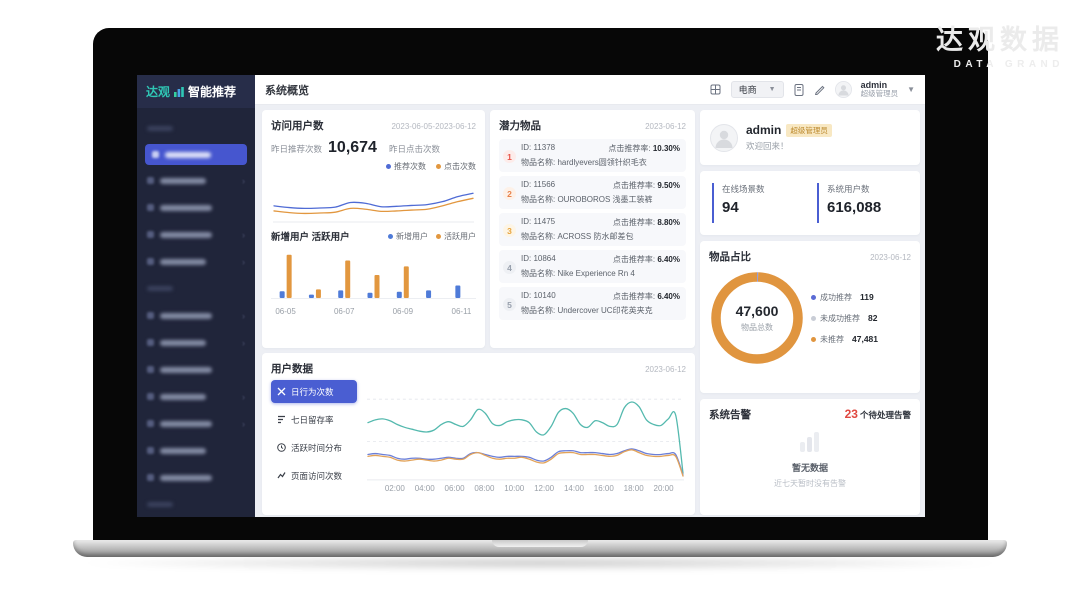 Image resolution: width=1080 pixels, height=603 pixels. Describe the element at coordinates (578, 273) in the screenshot. I see `item-name: 物品名称: Nike Experience Rn 4` at that location.